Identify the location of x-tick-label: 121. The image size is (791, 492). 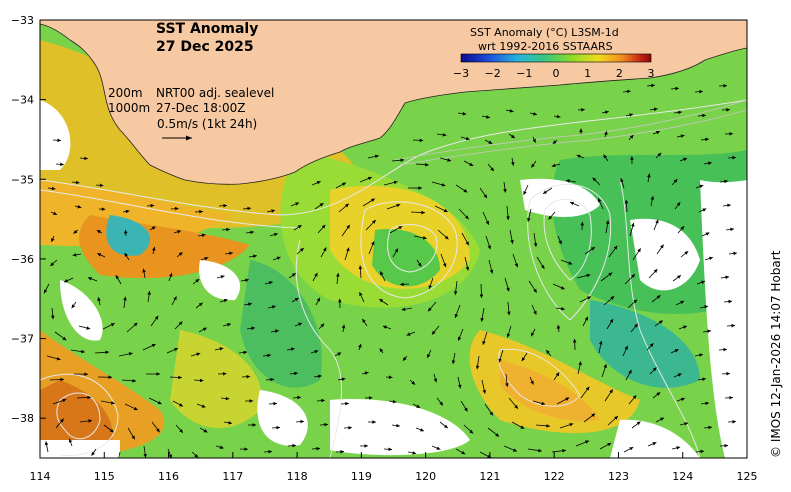
(489, 476).